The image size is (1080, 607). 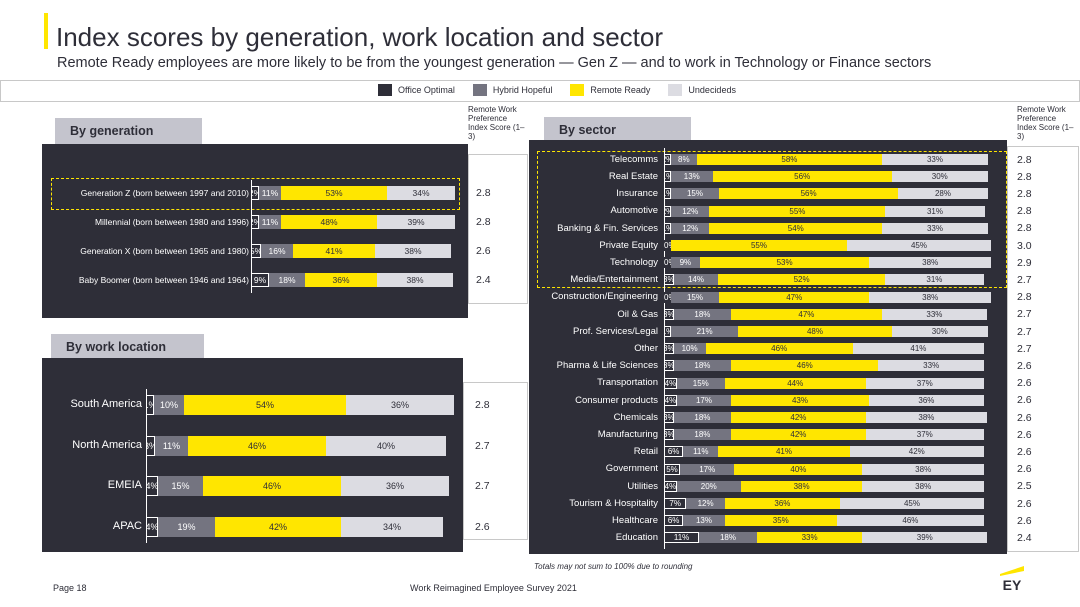 I want to click on sector-bar-hybrid-hopeful: 10%, so click(x=689, y=349).